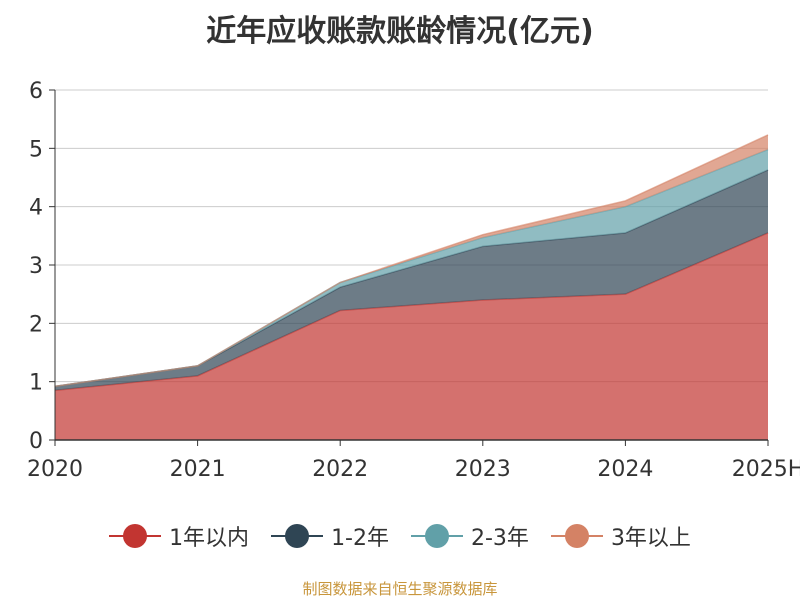 This screenshot has width=800, height=600. Describe the element at coordinates (650, 538) in the screenshot. I see `legend-label: 3年以上` at that location.